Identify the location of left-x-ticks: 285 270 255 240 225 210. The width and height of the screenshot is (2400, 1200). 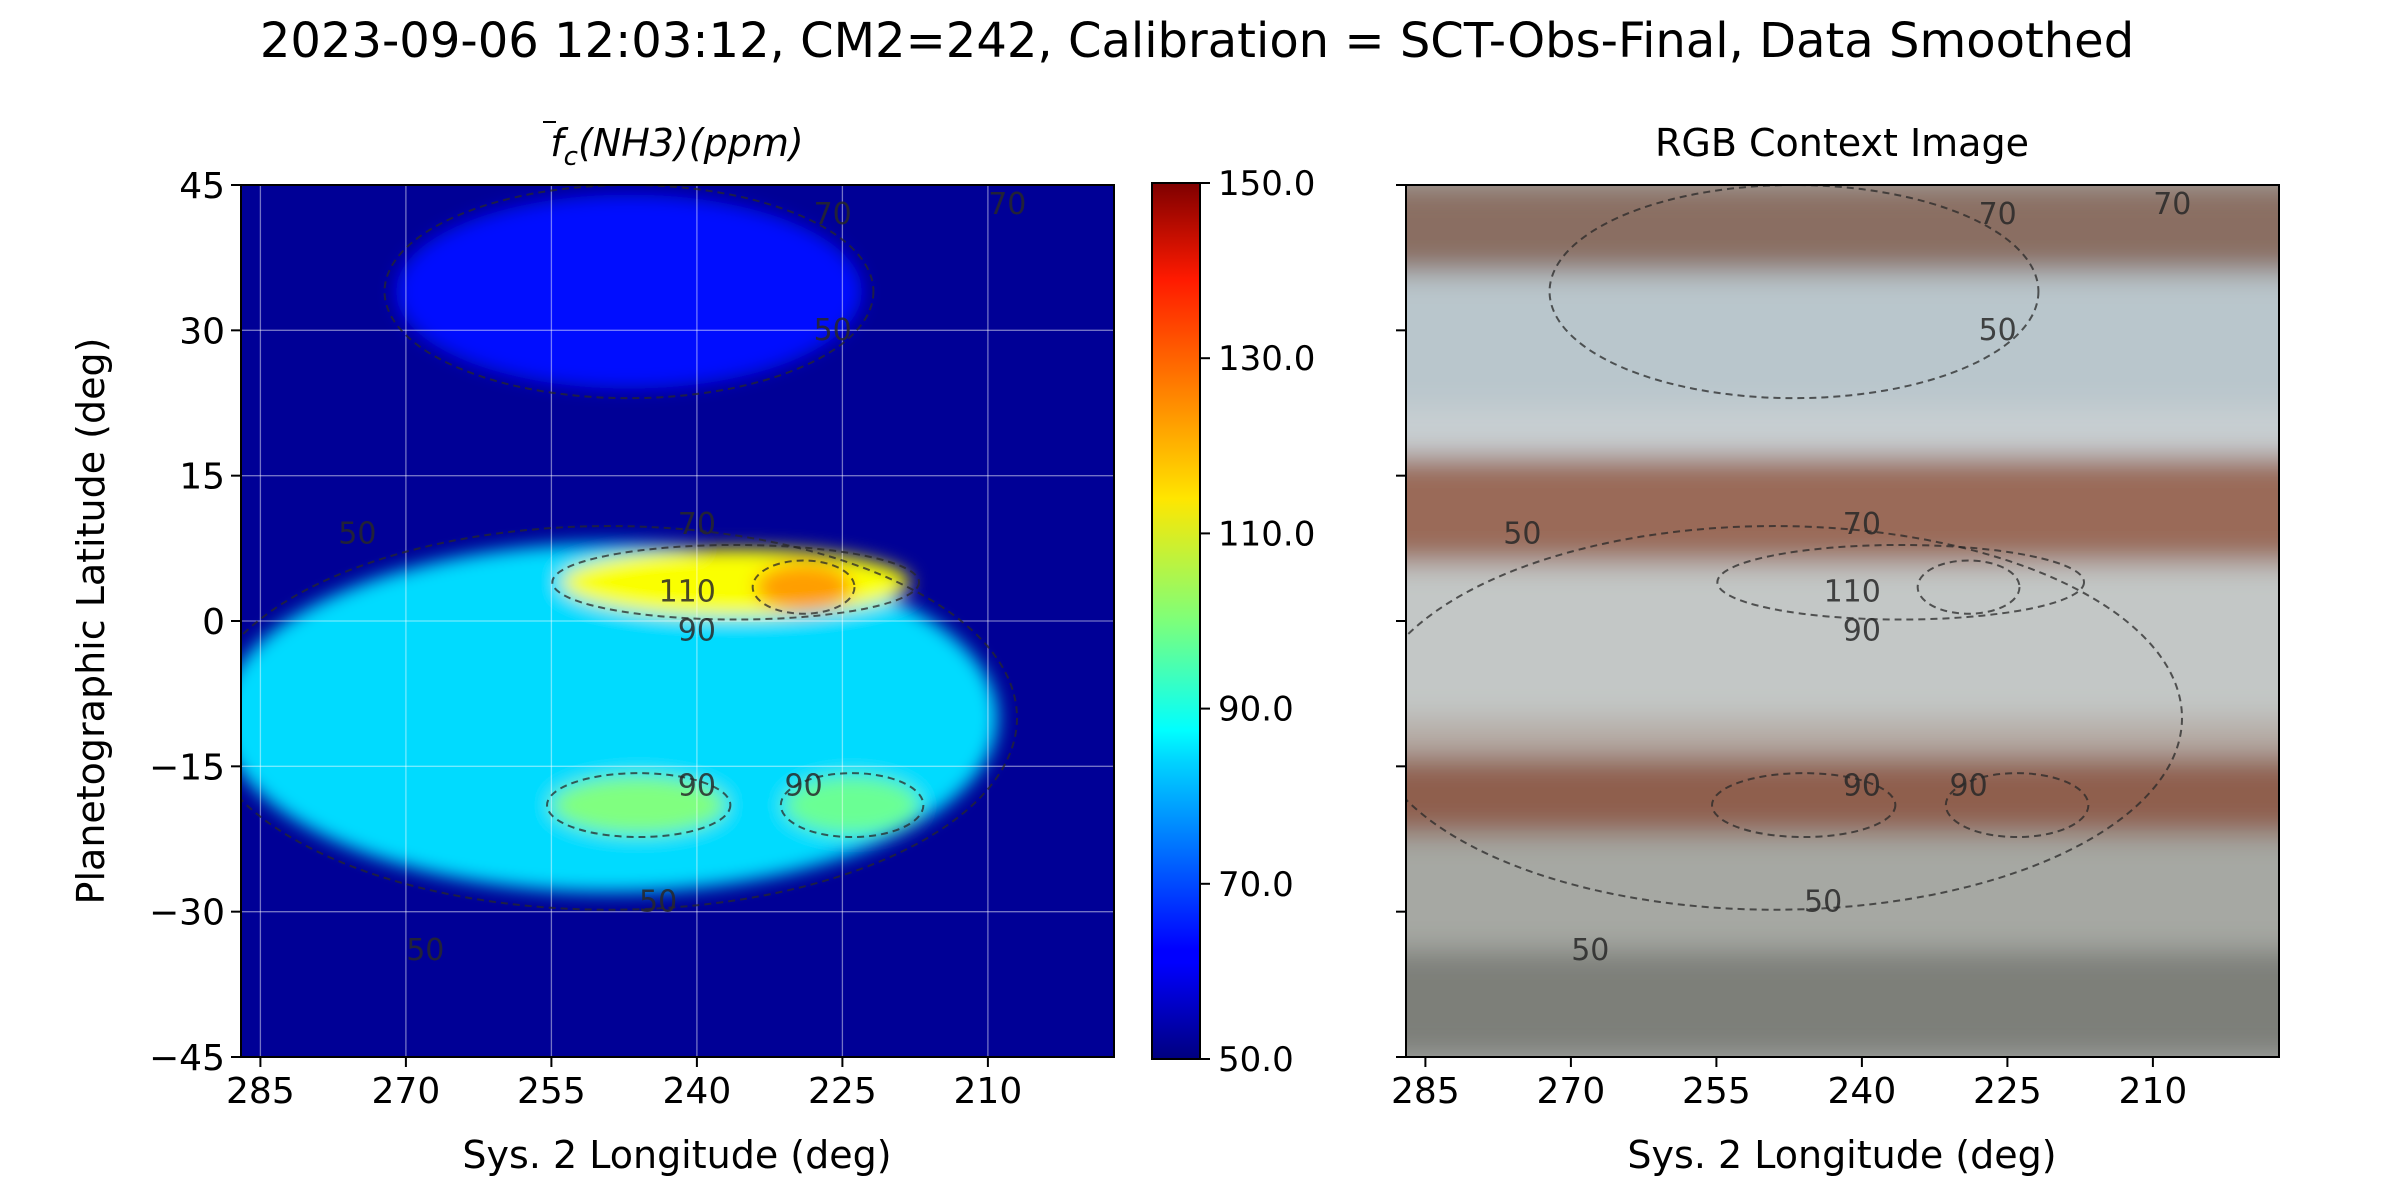
(624, 1084).